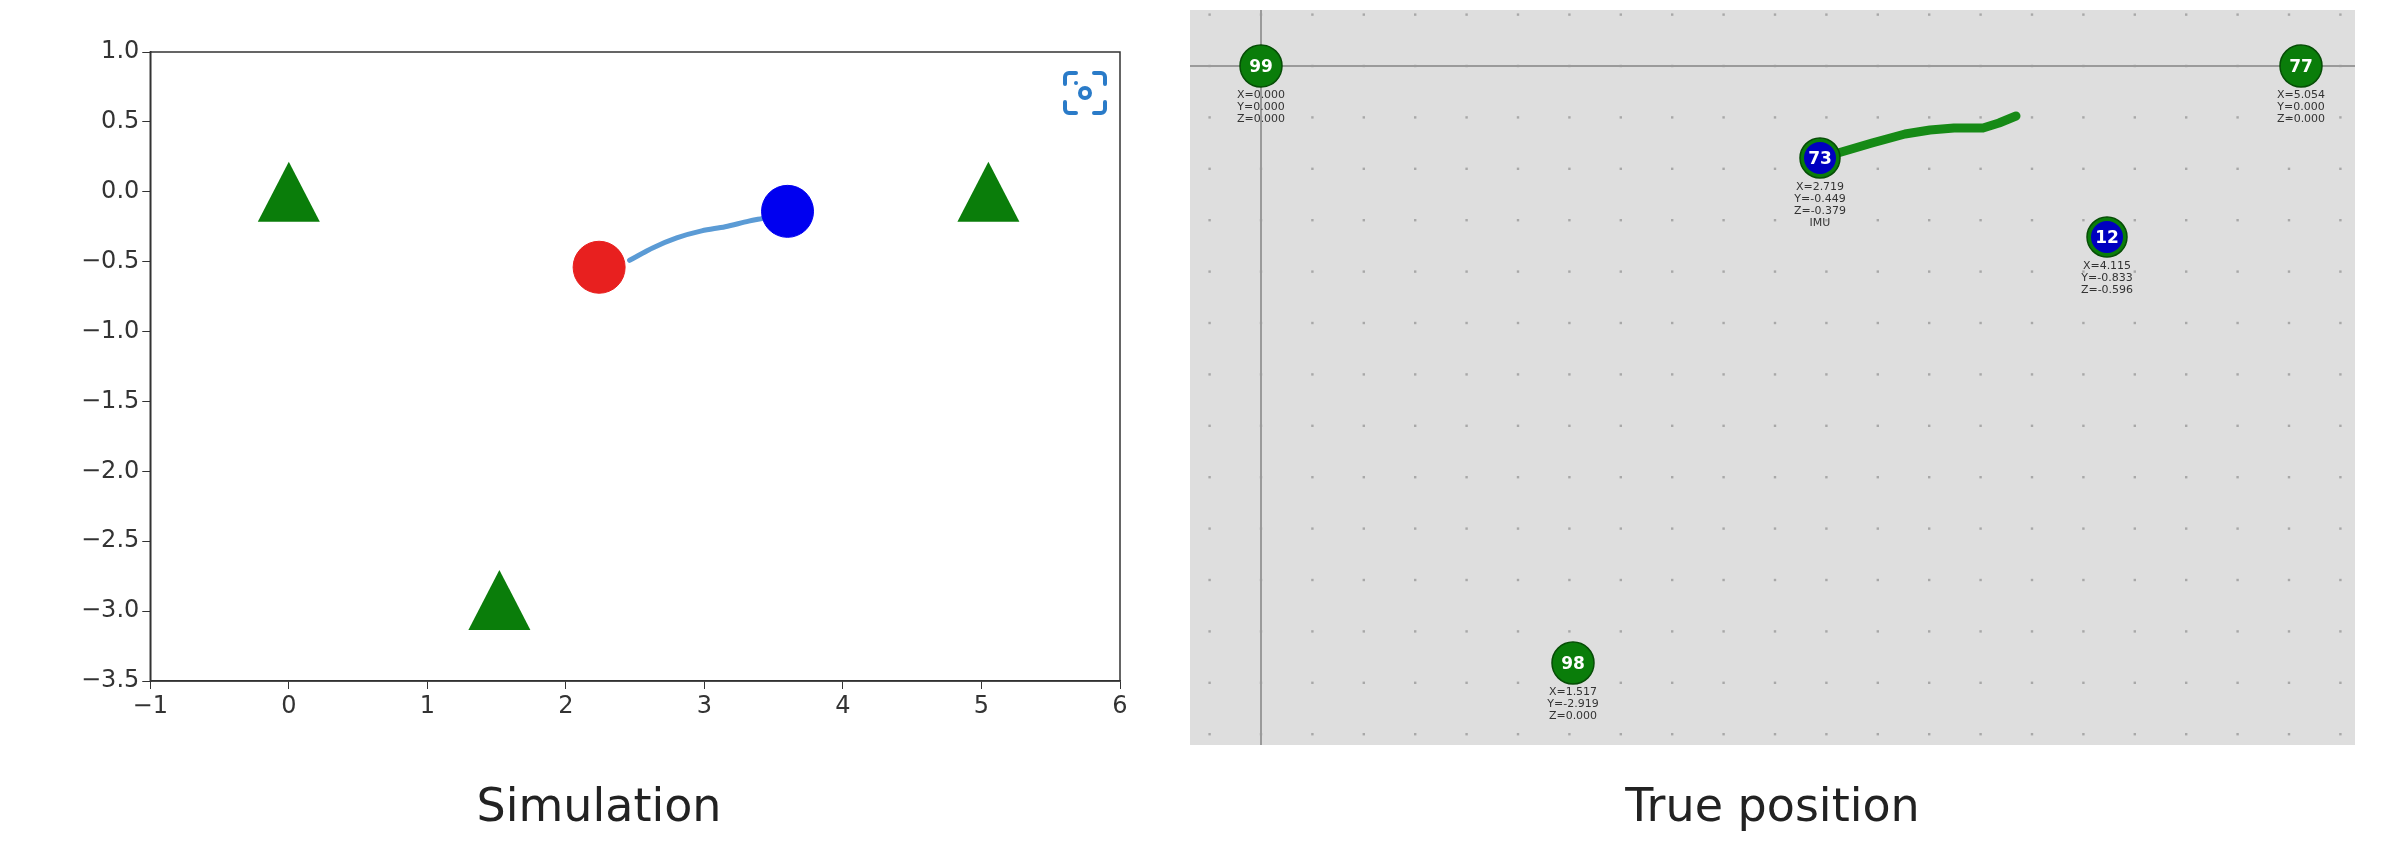 This screenshot has height=857, width=2389. What do you see at coordinates (110, 259) in the screenshot?
I see `y-tick-label: −0.5` at bounding box center [110, 259].